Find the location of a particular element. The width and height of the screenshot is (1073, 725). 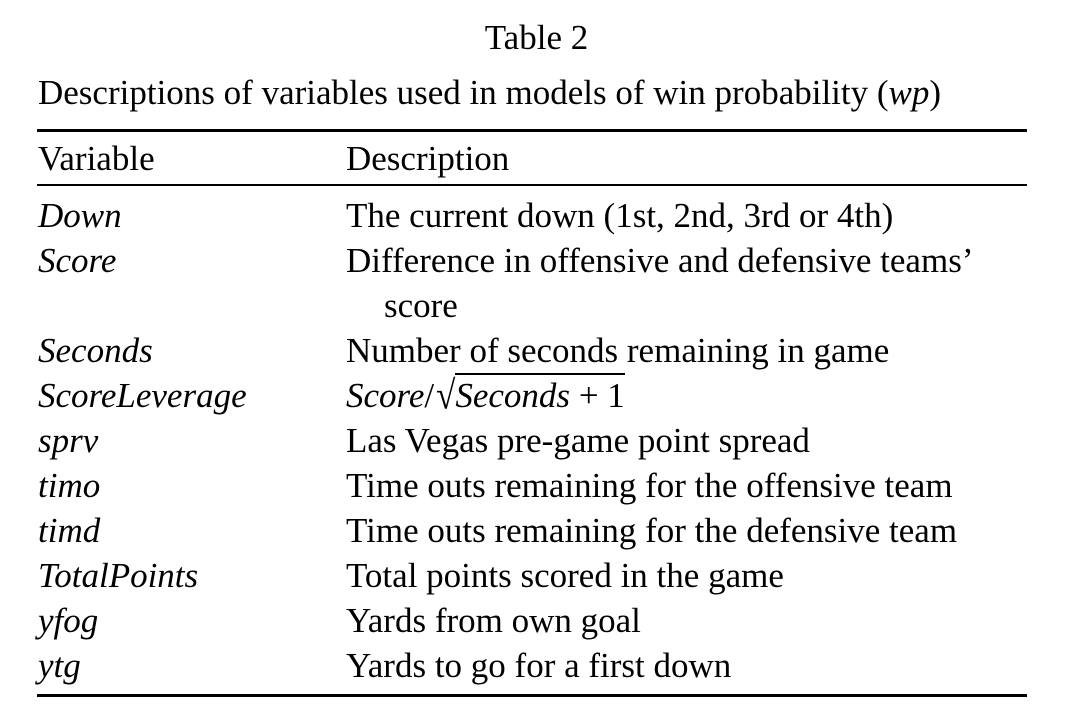

variable-name: timo is located at coordinates (69, 485).